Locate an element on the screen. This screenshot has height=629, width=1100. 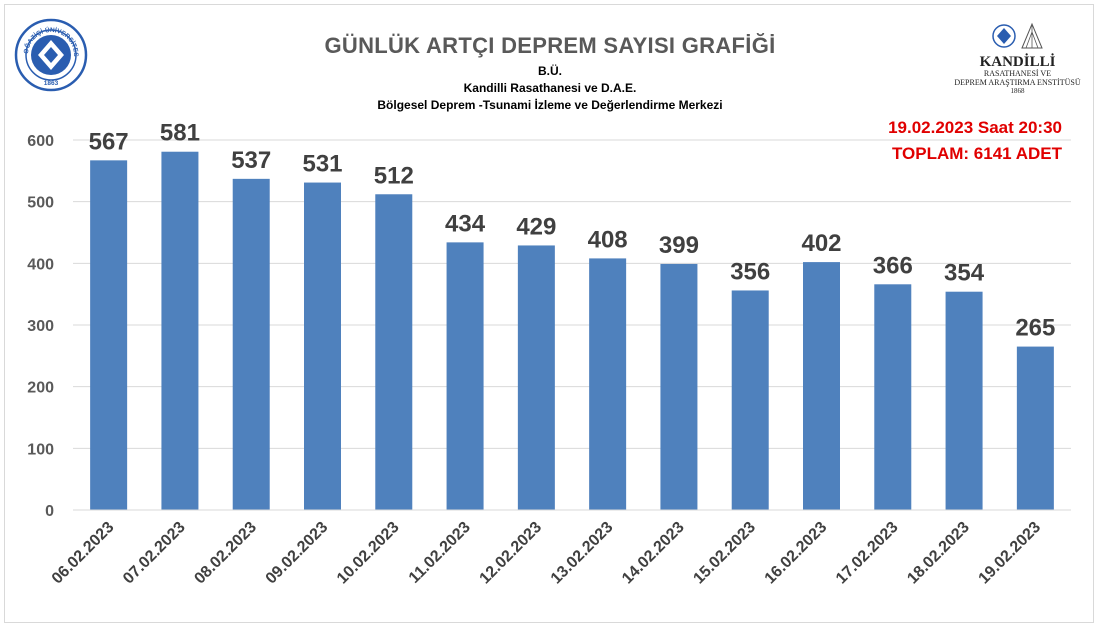
bar-17.02.2023 is located at coordinates (893, 397).